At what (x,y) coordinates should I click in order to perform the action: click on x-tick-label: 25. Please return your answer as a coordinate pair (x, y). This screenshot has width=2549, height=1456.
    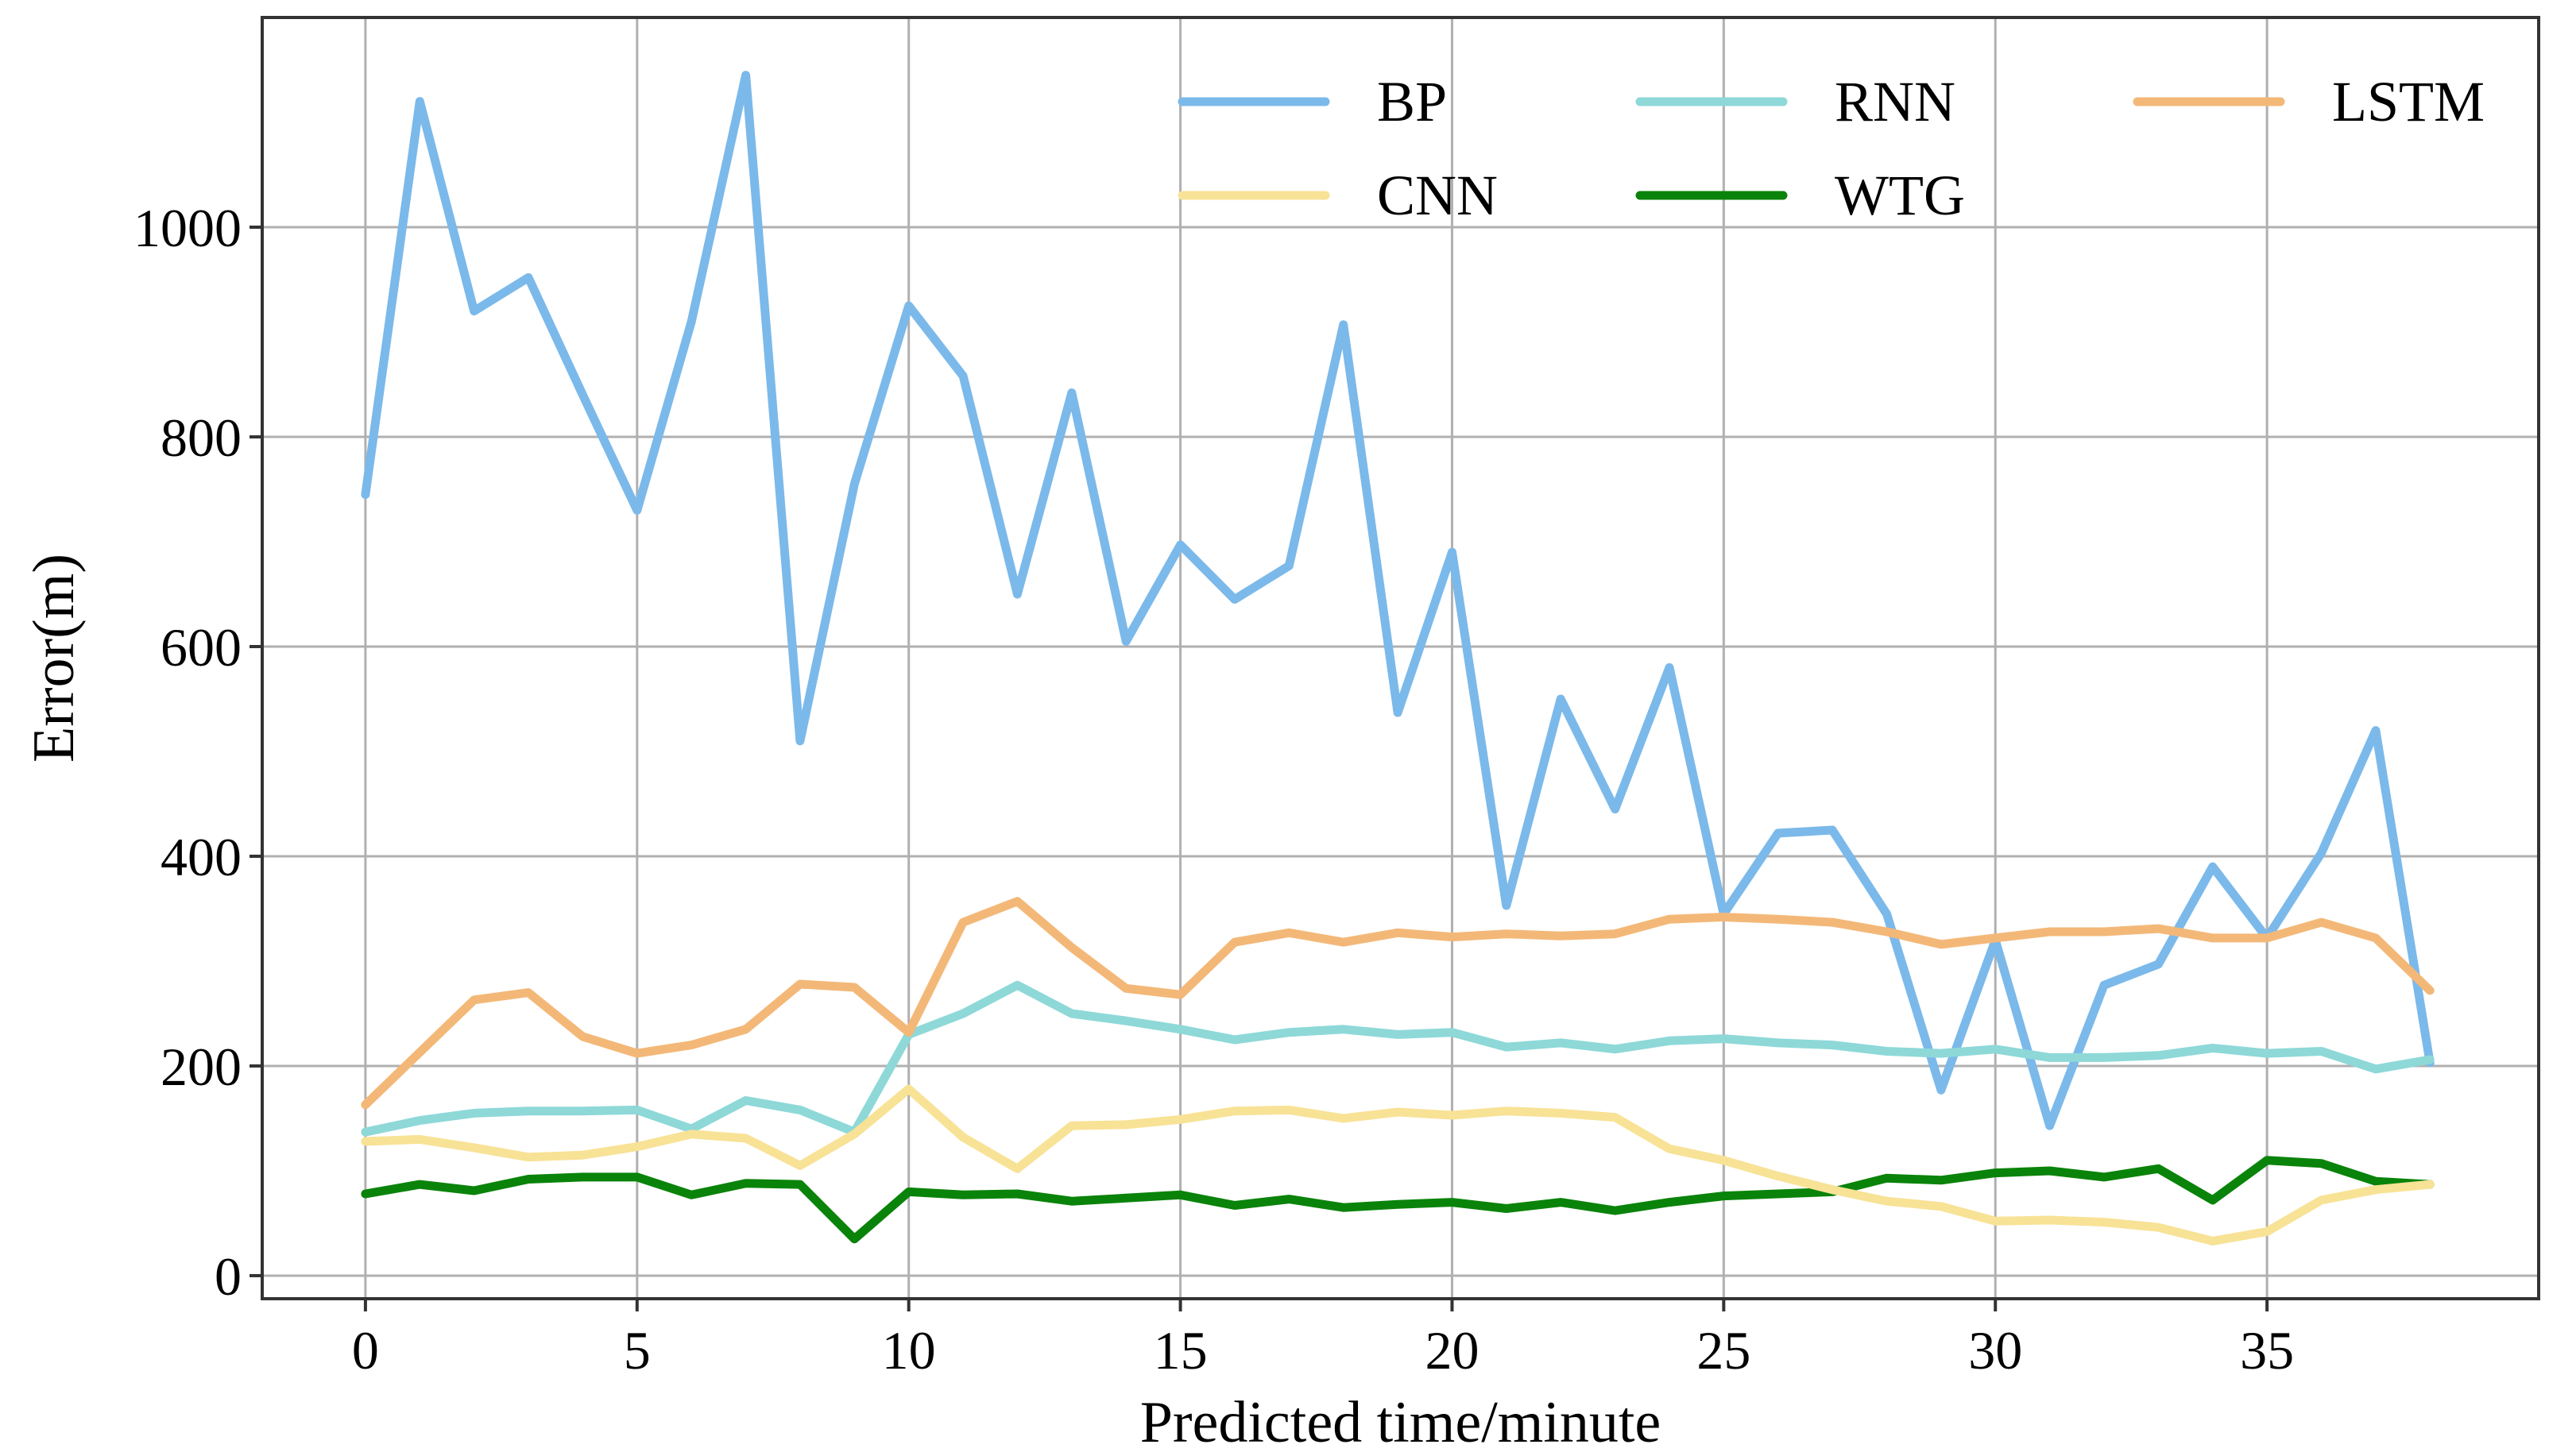
    Looking at the image, I should click on (1723, 1350).